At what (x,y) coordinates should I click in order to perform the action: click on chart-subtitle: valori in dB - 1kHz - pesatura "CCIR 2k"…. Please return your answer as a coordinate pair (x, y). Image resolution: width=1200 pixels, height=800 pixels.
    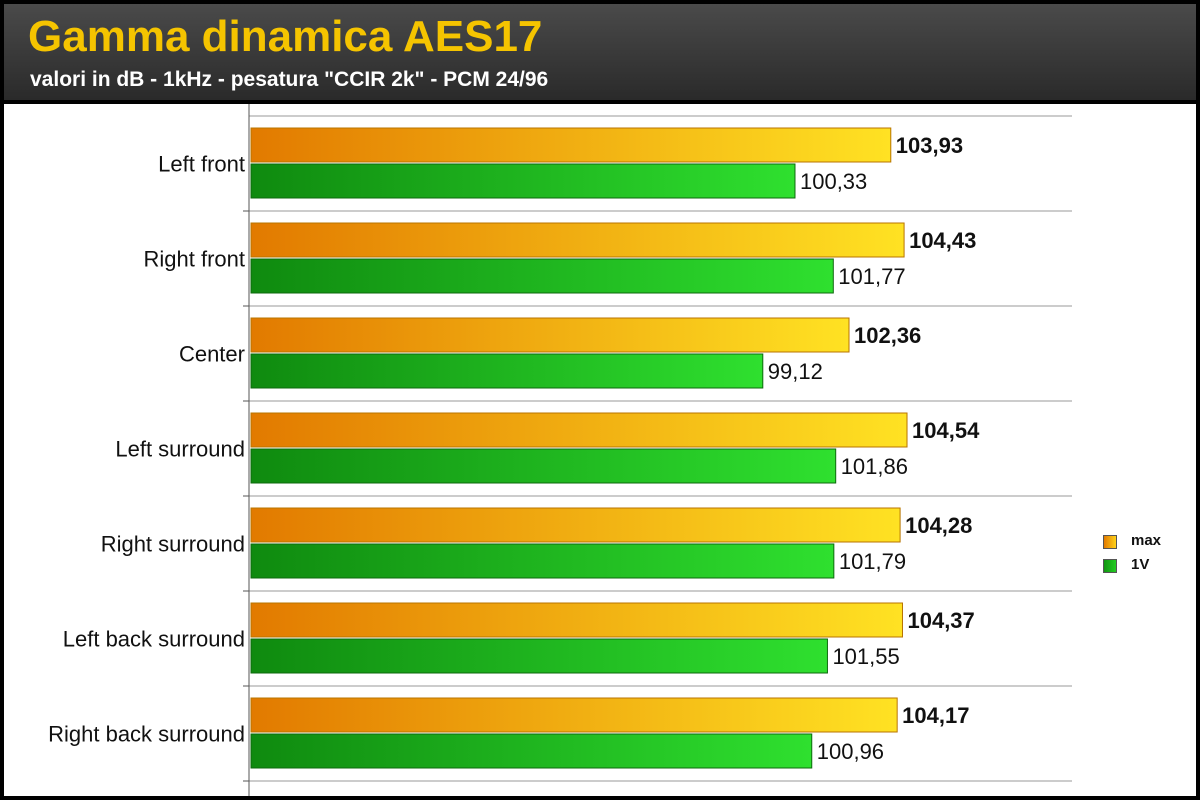
    Looking at the image, I should click on (289, 79).